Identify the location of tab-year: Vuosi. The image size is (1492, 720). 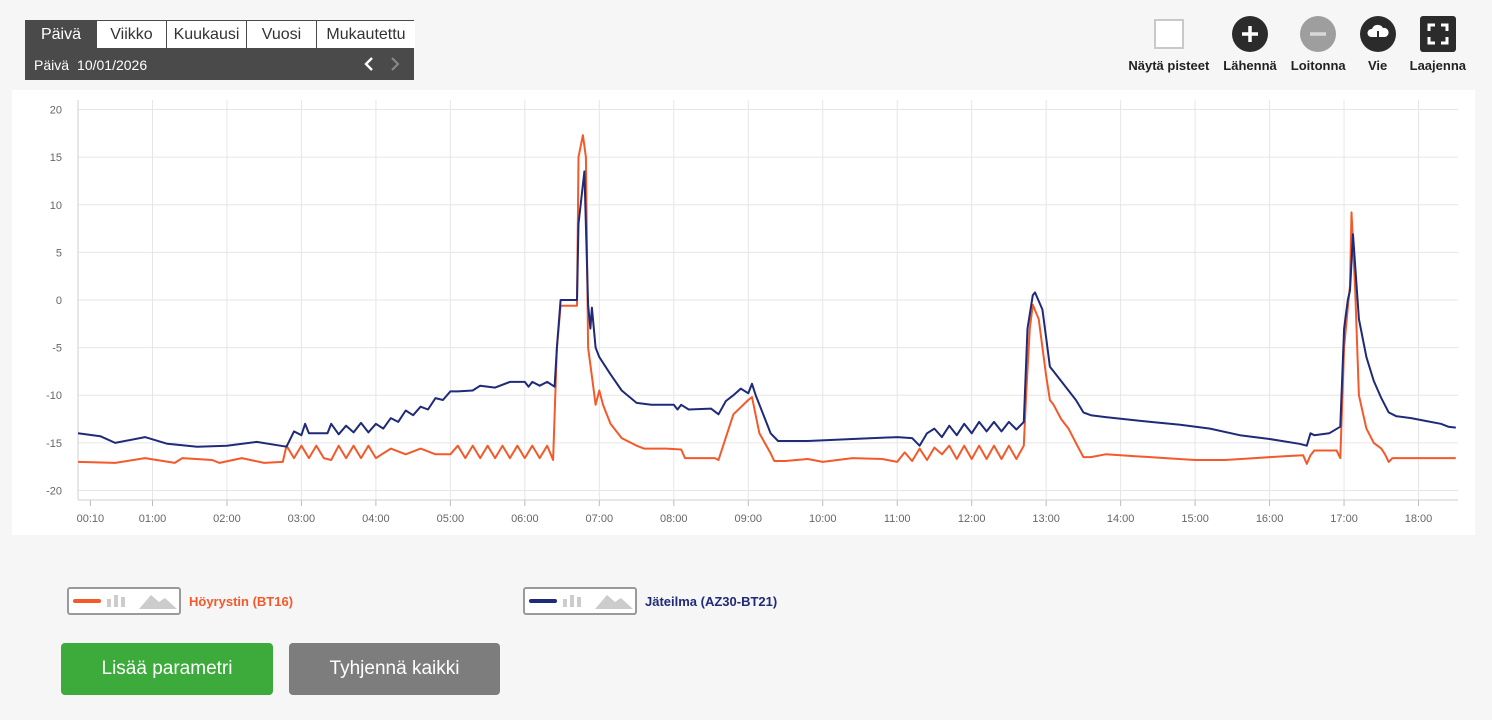
(282, 34).